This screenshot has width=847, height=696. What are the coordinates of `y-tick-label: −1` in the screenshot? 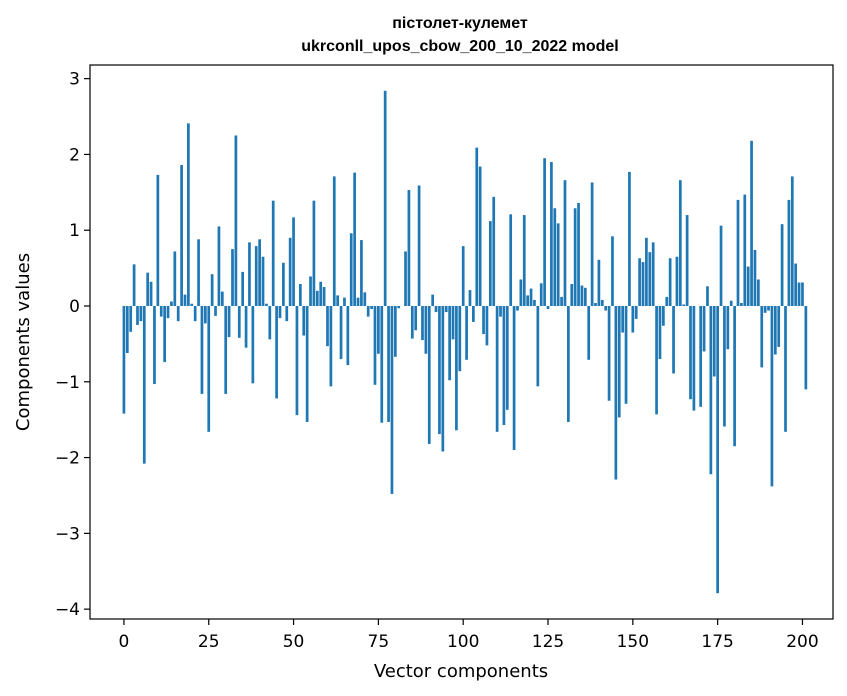 It's located at (67, 383).